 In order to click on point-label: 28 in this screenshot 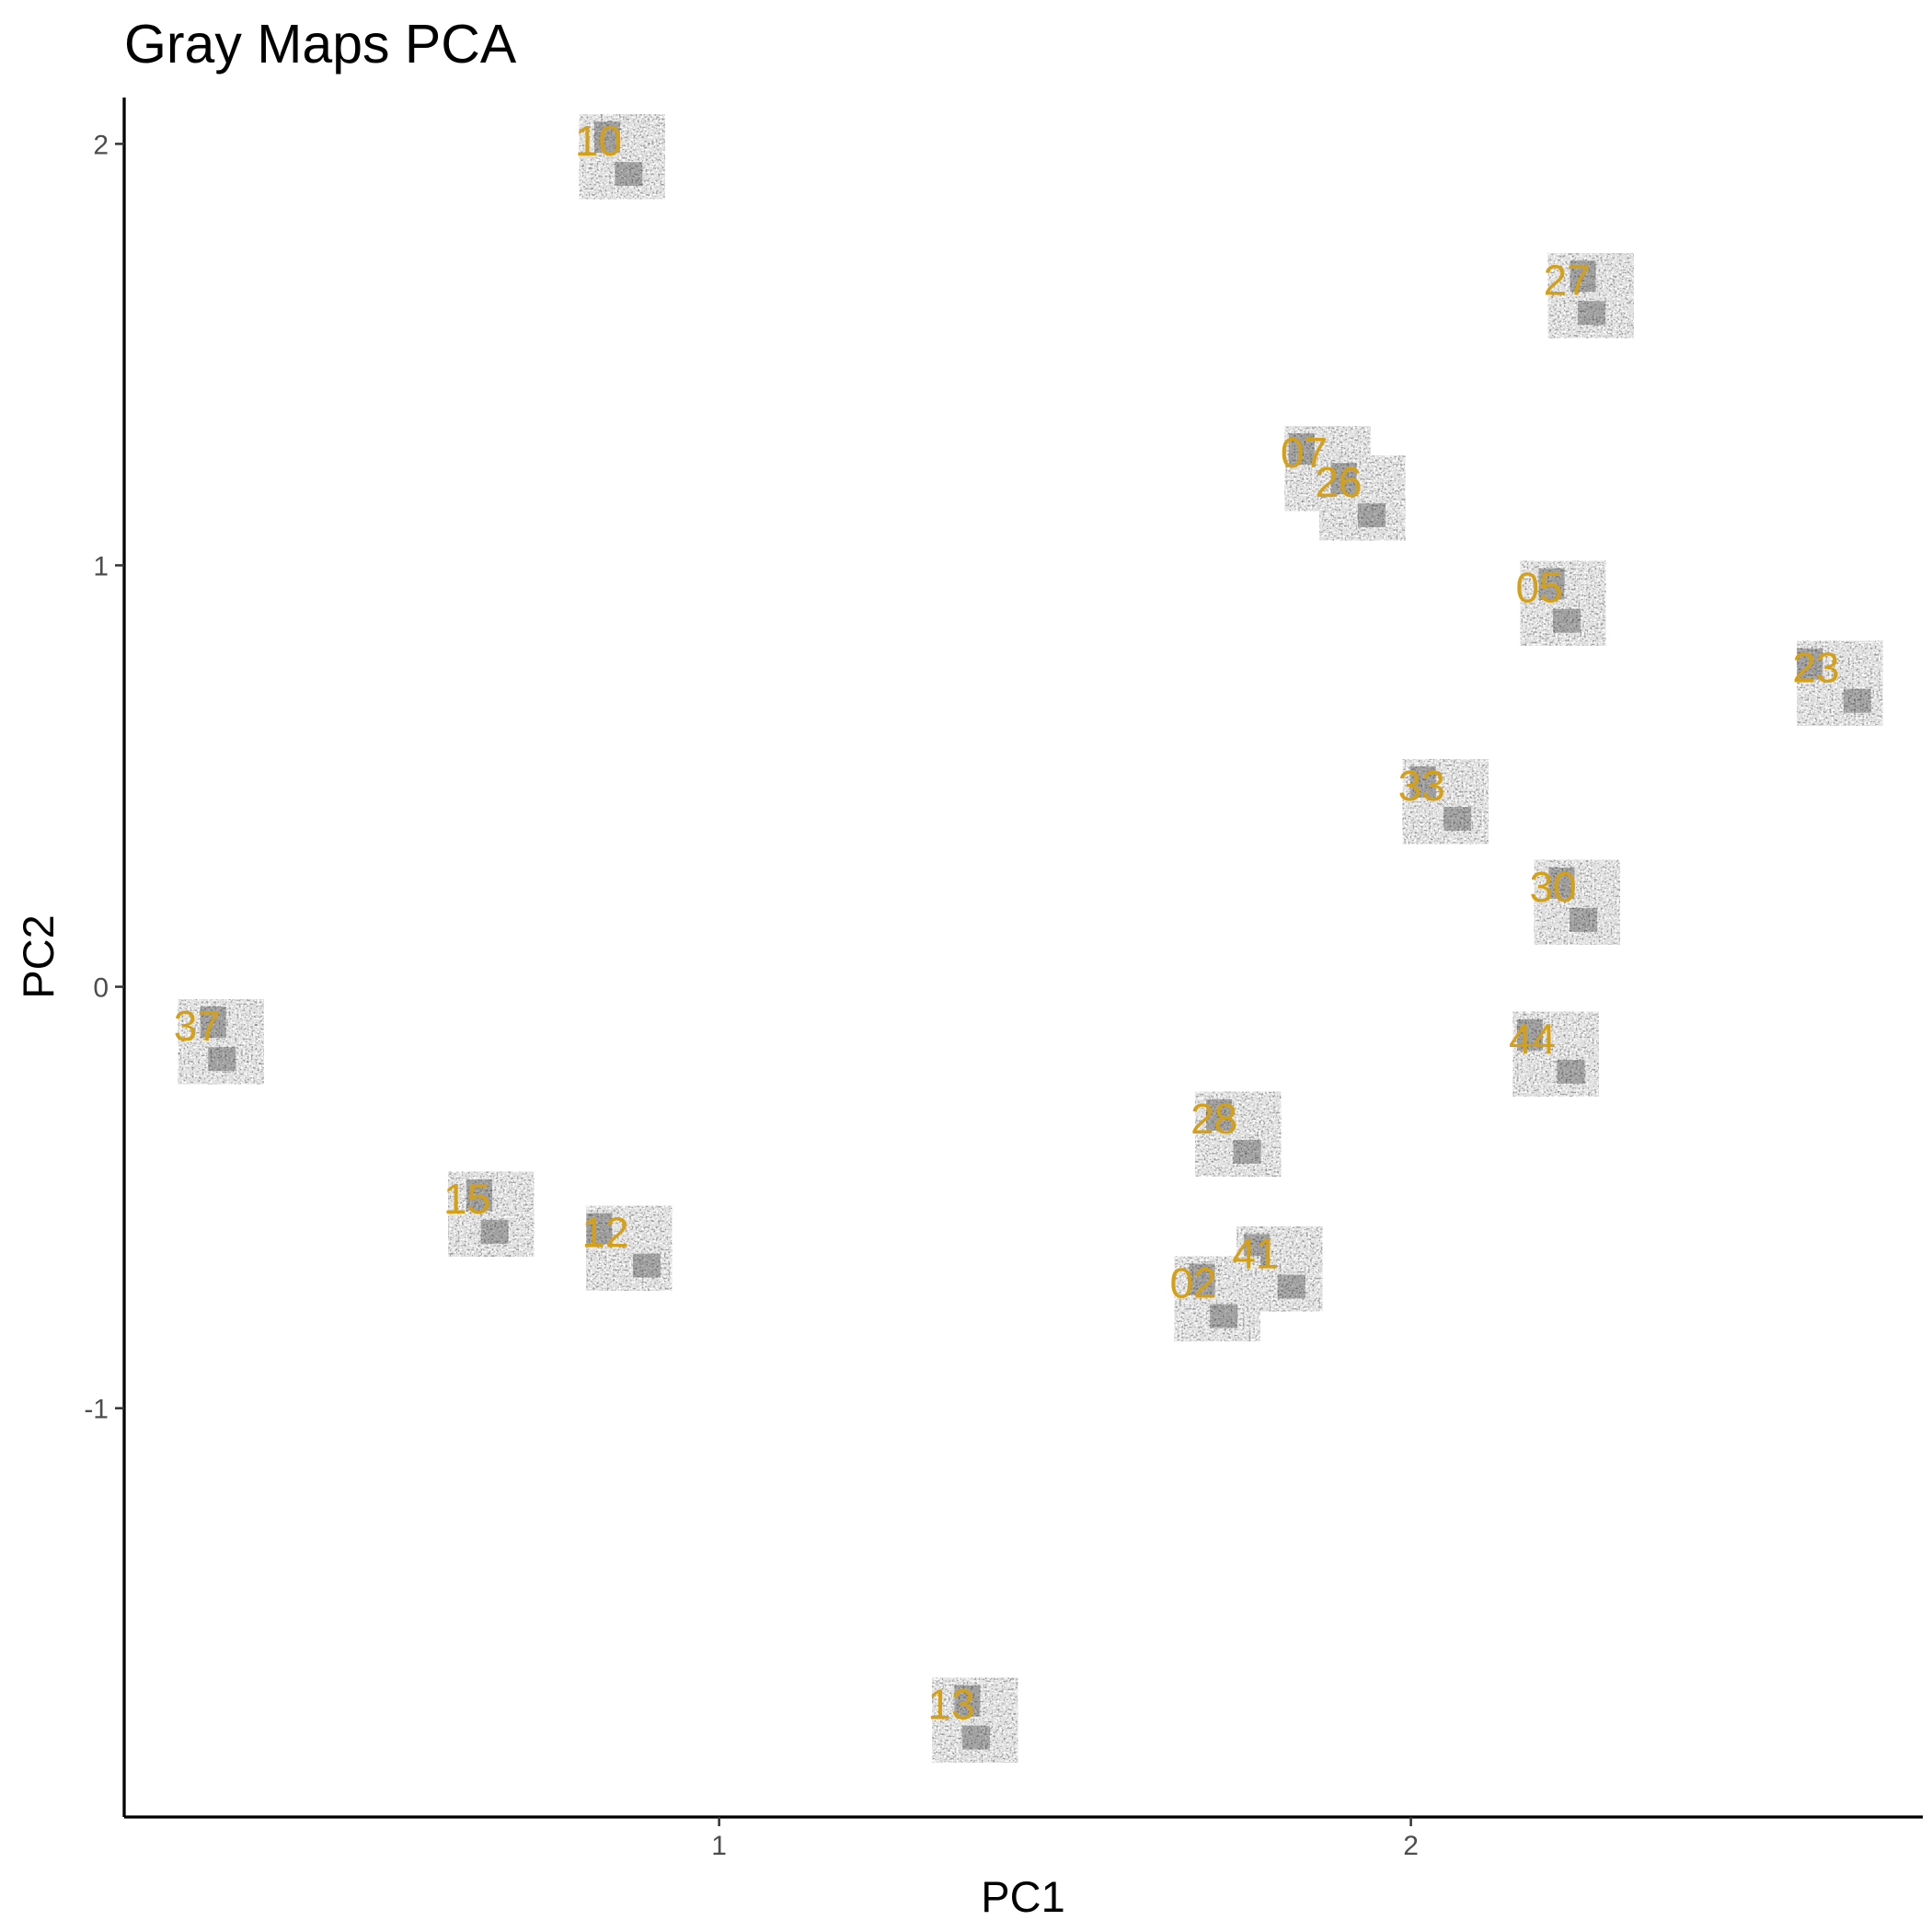, I will do `click(1213, 1119)`.